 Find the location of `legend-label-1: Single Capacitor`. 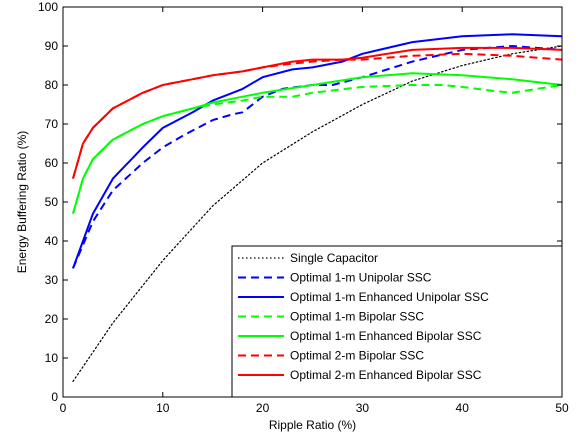

legend-label-1: Single Capacitor is located at coordinates (334, 258).